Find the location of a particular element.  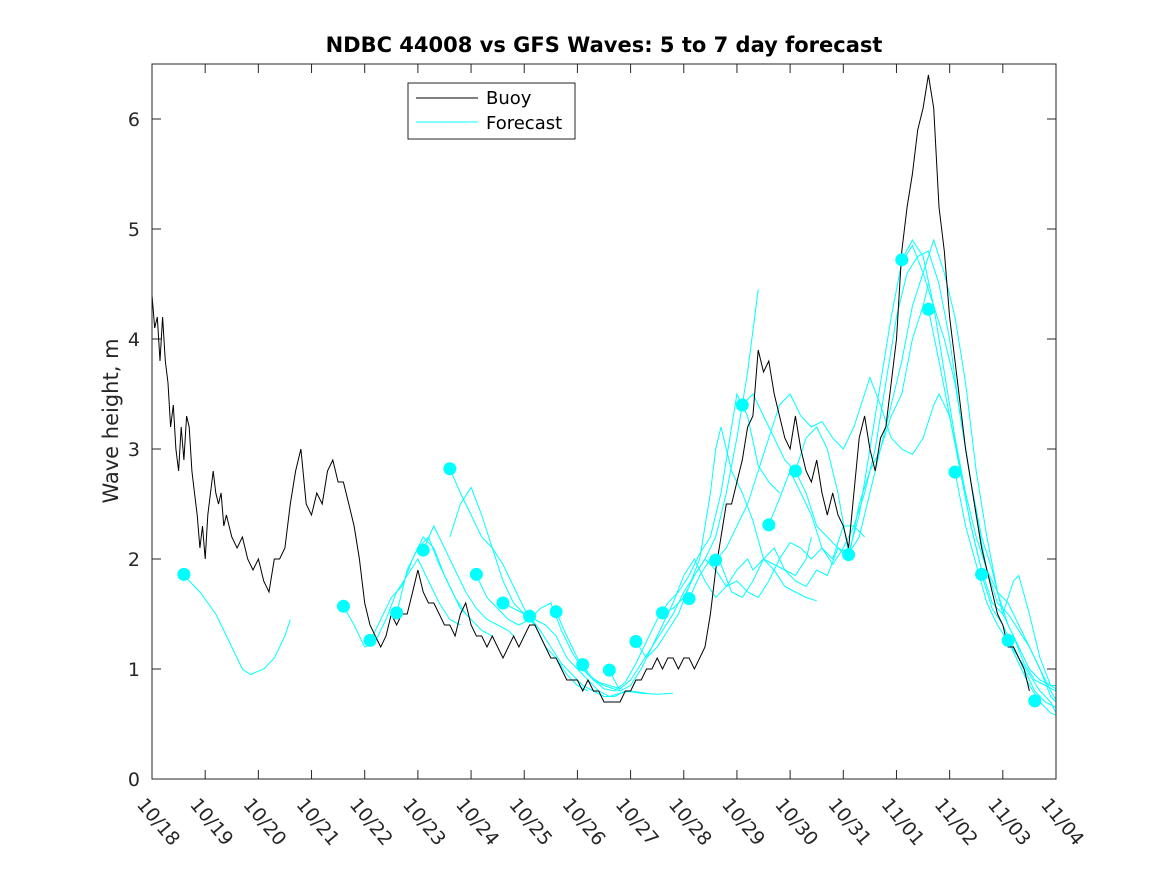

legend: Buoy Forecast is located at coordinates (491, 111).